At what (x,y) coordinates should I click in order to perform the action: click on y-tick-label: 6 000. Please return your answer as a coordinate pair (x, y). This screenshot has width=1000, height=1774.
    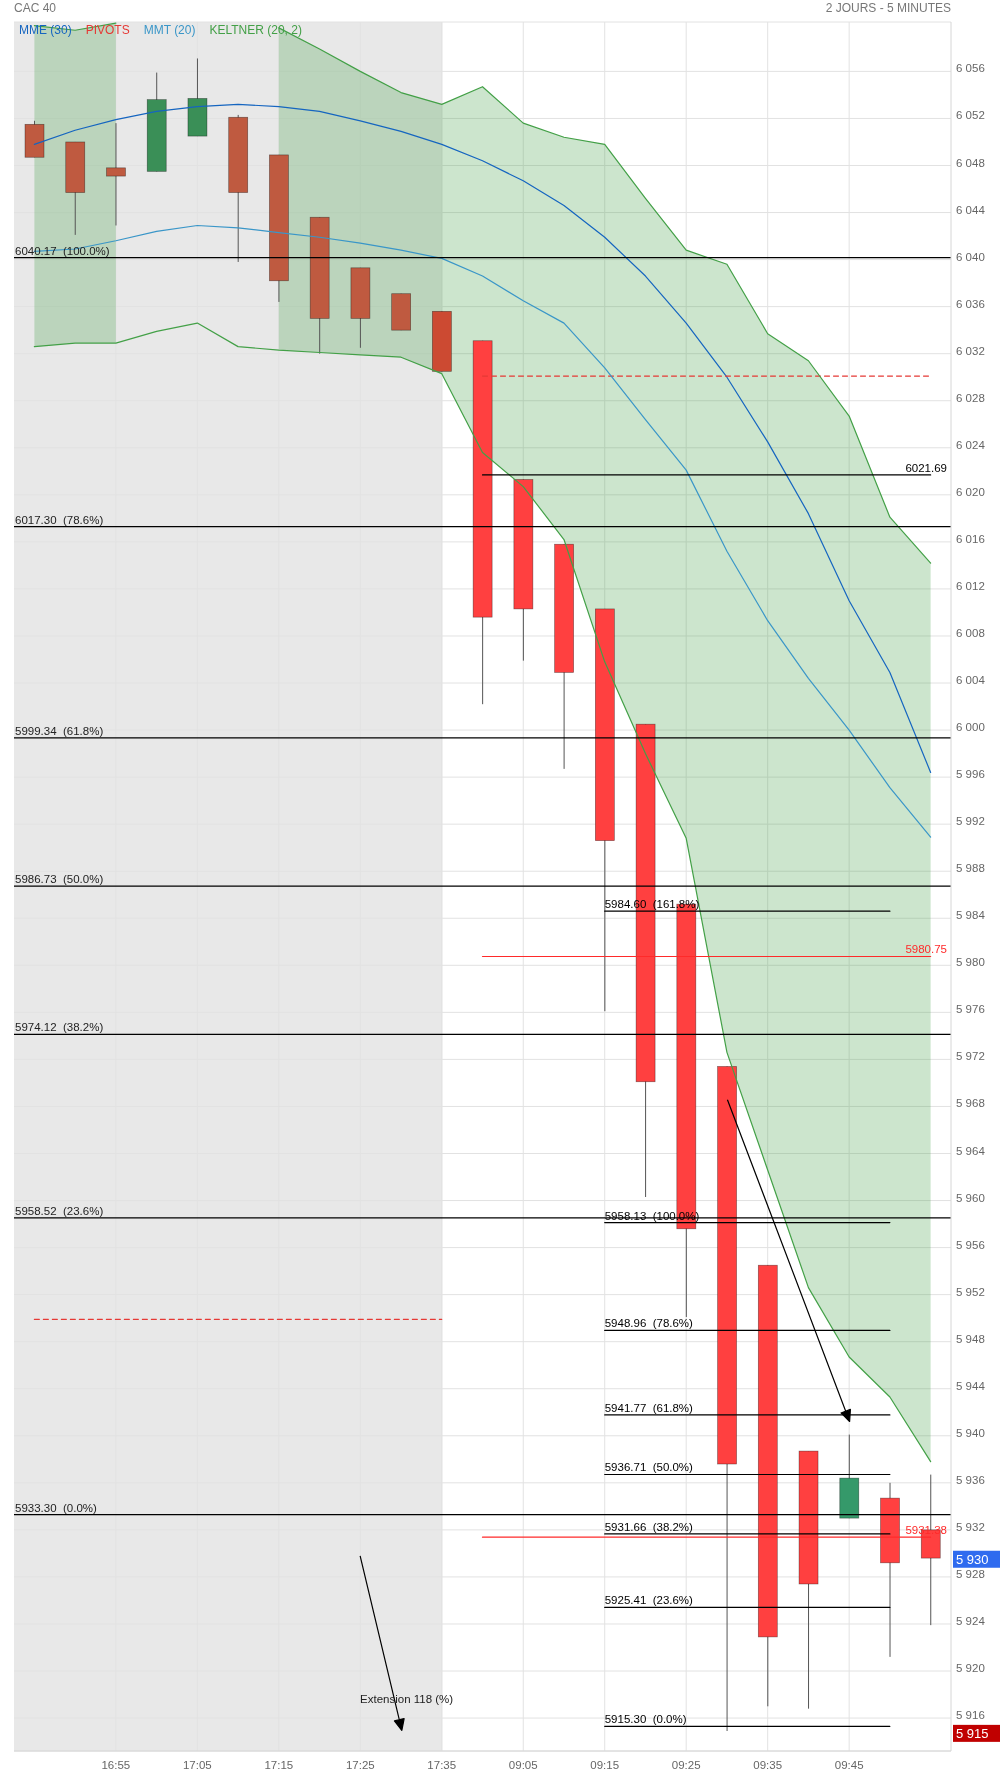
    Looking at the image, I should click on (970, 727).